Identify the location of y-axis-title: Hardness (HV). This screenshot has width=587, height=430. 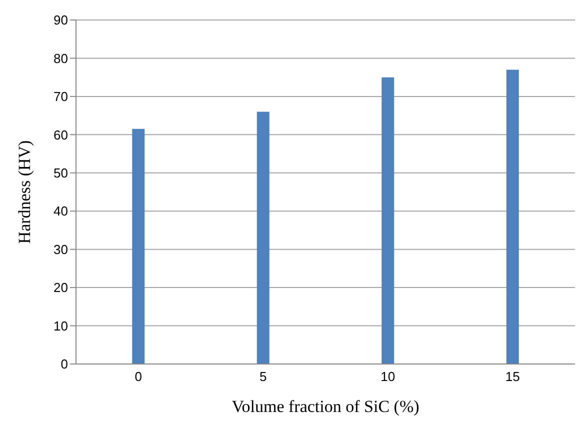
(24, 192).